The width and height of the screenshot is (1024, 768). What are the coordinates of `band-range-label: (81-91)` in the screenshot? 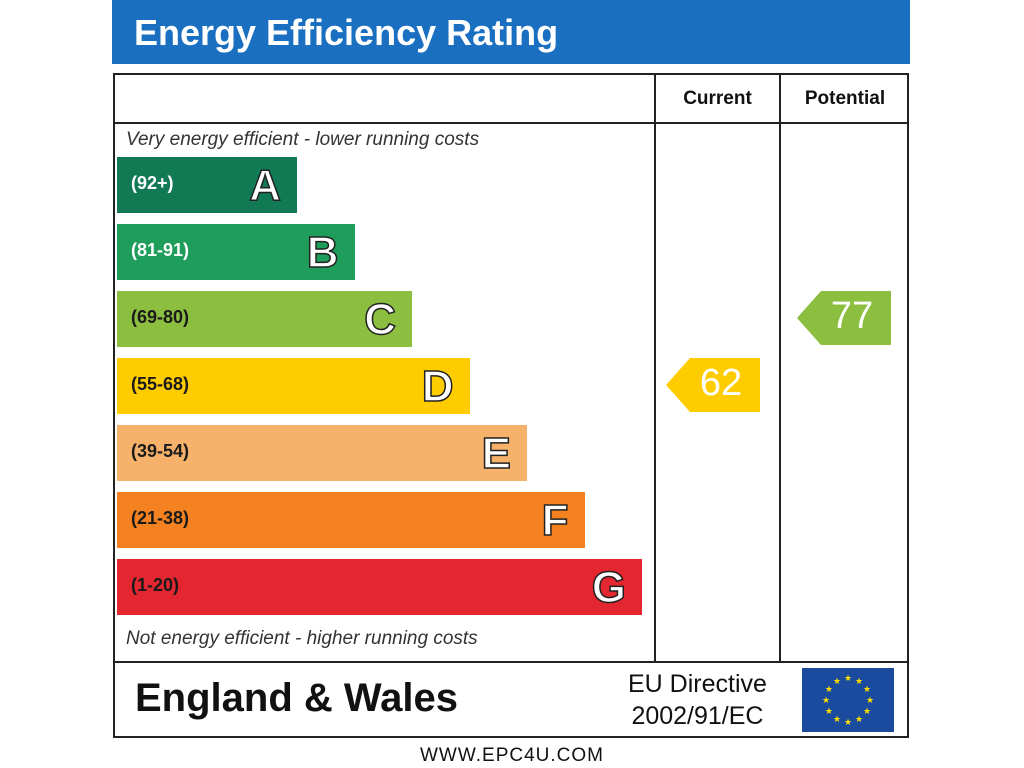 It's located at (160, 250).